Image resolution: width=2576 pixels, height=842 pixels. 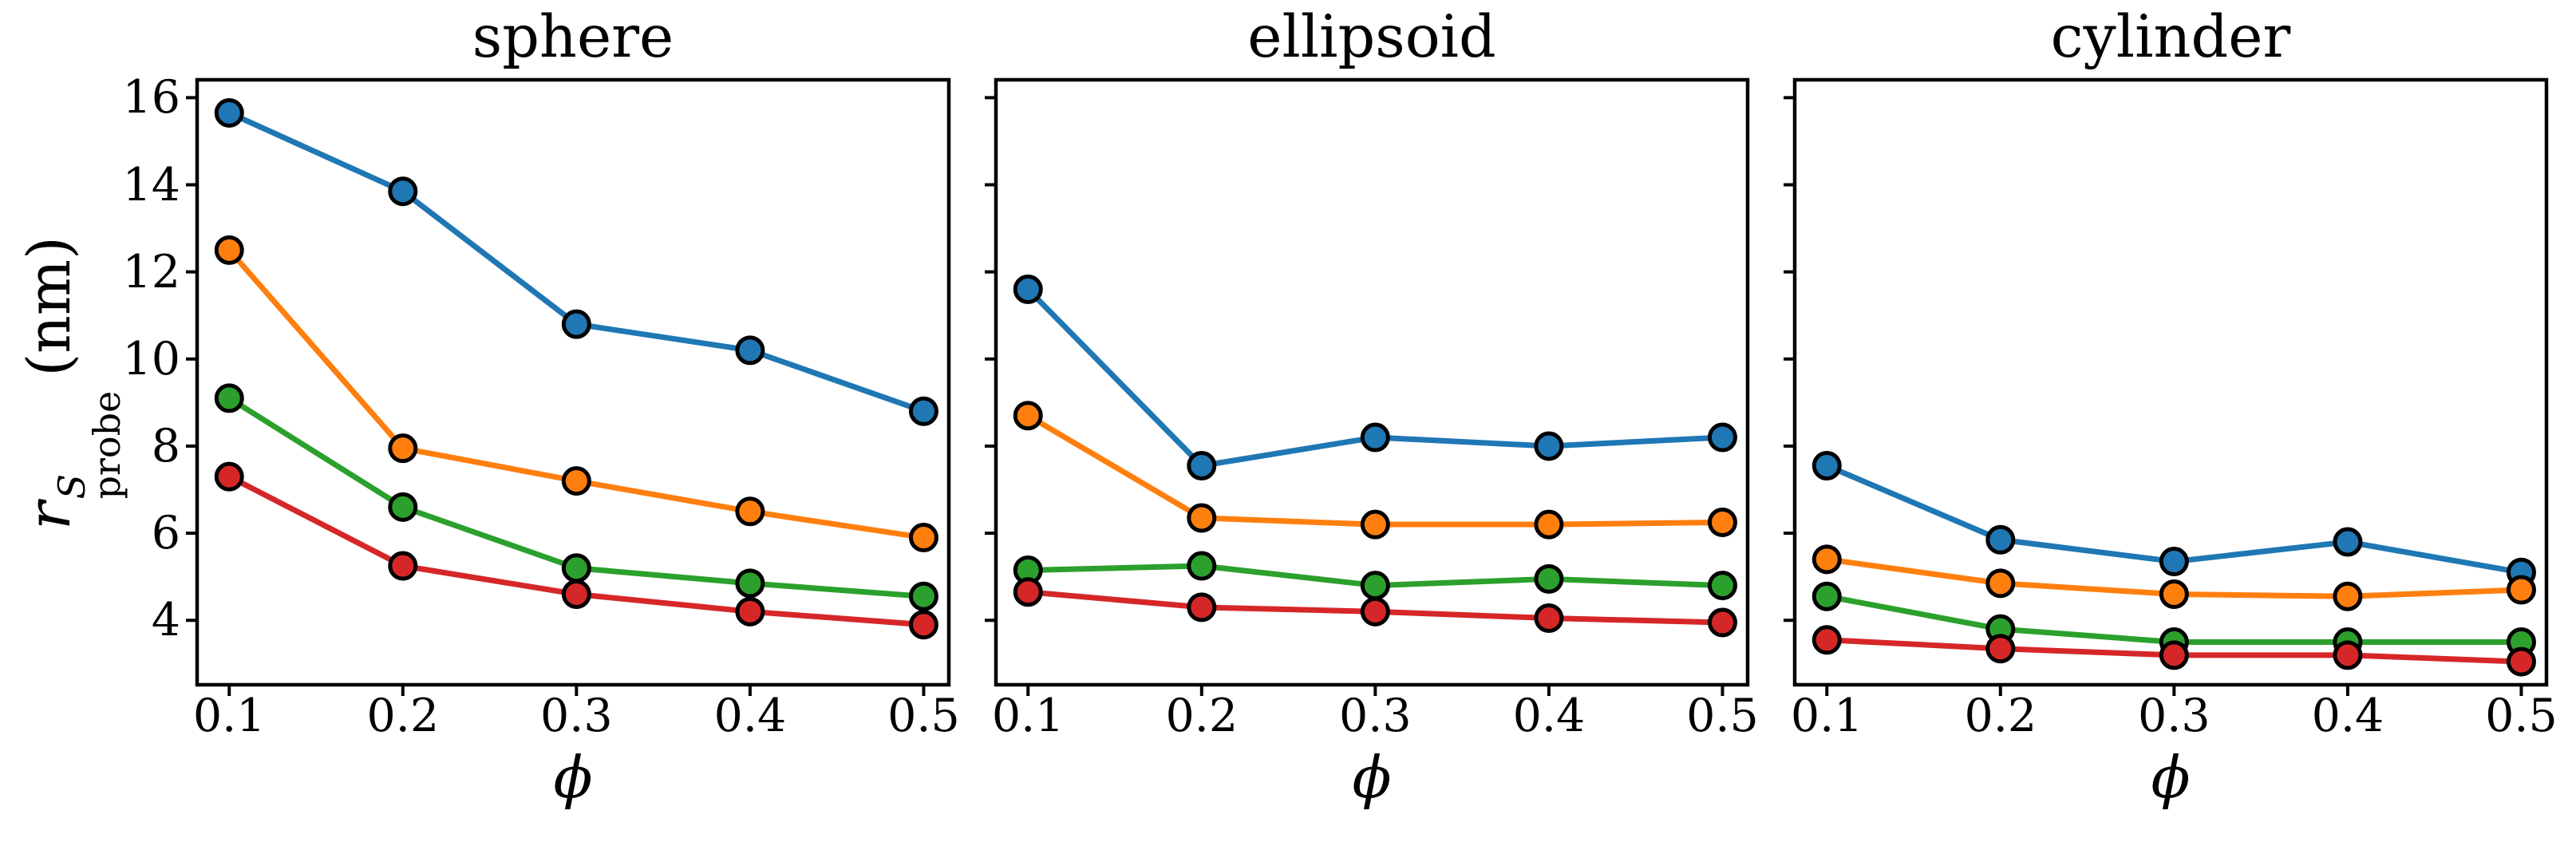 What do you see at coordinates (165, 533) in the screenshot?
I see `y-tick-label: 6` at bounding box center [165, 533].